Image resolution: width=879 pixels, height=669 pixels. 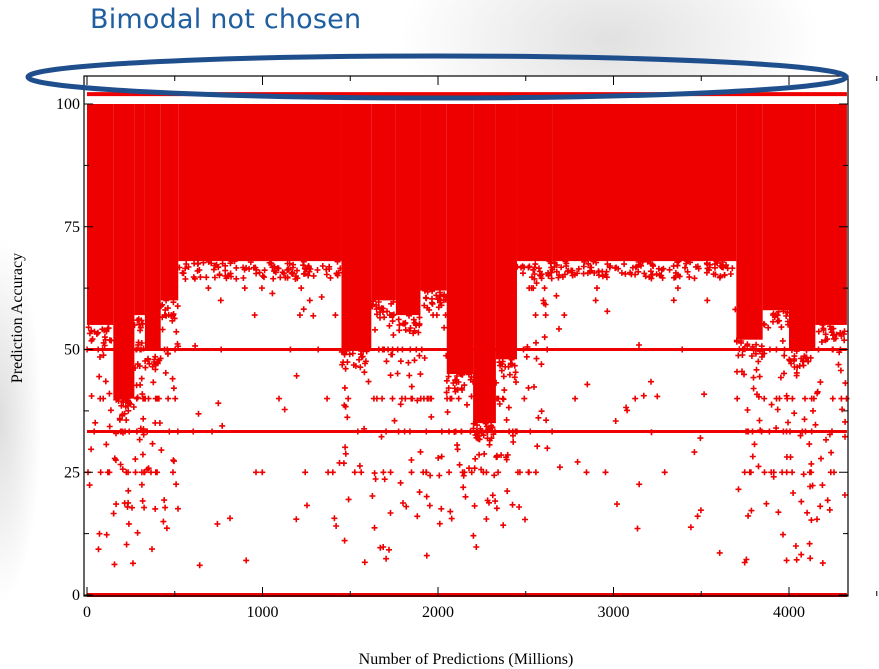 I want to click on x-tick-label: 1000, so click(x=263, y=612).